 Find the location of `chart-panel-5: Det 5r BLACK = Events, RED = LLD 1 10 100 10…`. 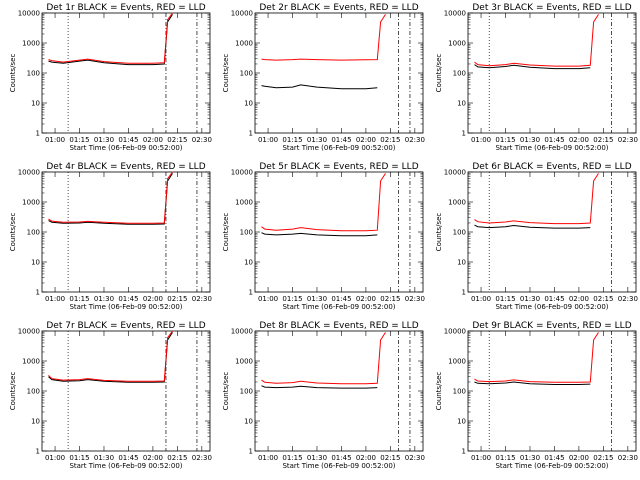

chart-panel-5: Det 5r BLACK = Events, RED = LLD 1 10 100 10… is located at coordinates (323, 236).